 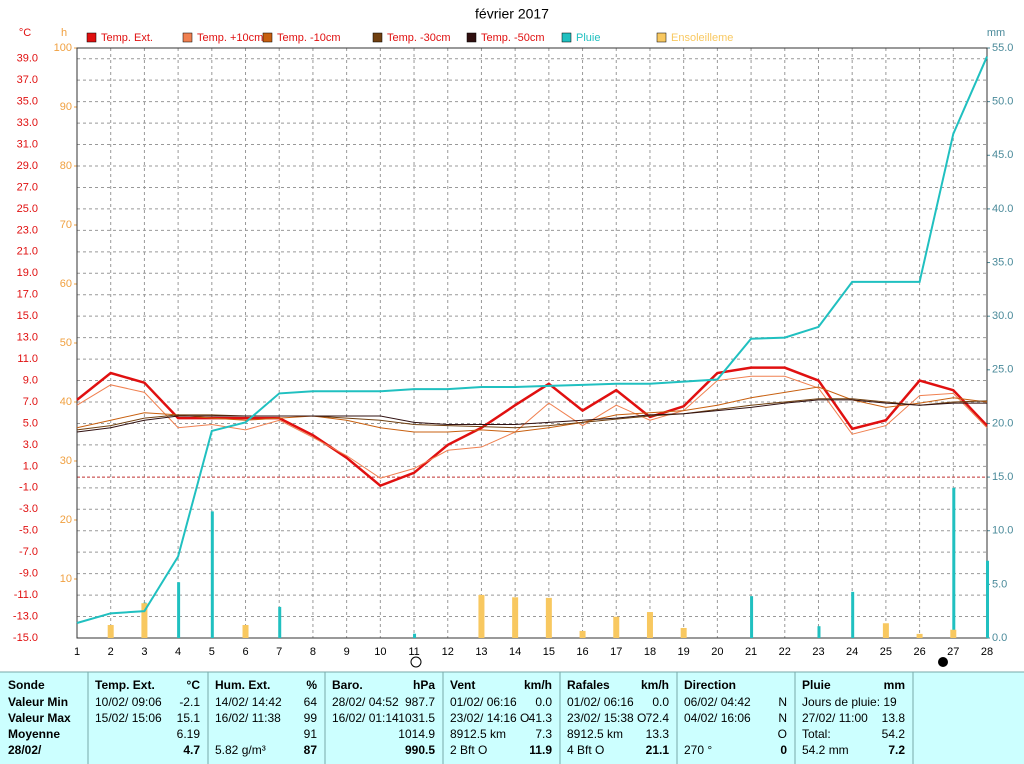 I want to click on y-tick-label: 5.0, so click(x=30, y=423).